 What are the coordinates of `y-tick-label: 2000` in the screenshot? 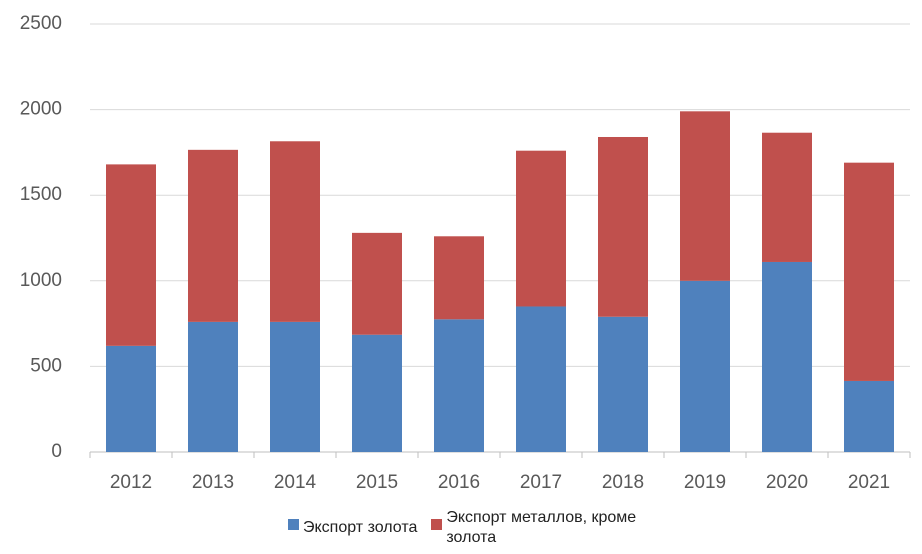 It's located at (41, 109).